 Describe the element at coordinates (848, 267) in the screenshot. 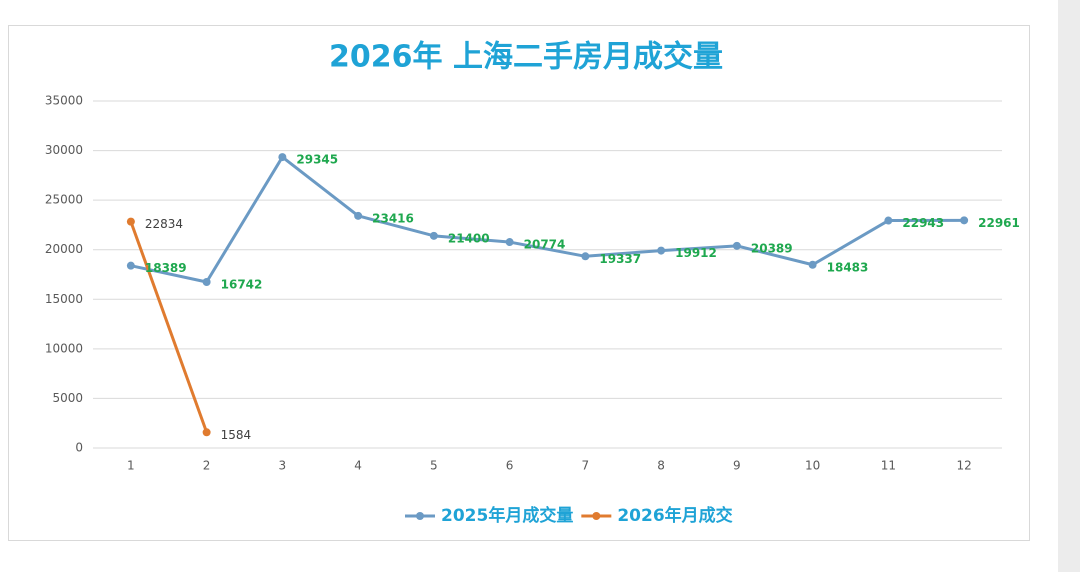

I see `data-label: 18483` at that location.